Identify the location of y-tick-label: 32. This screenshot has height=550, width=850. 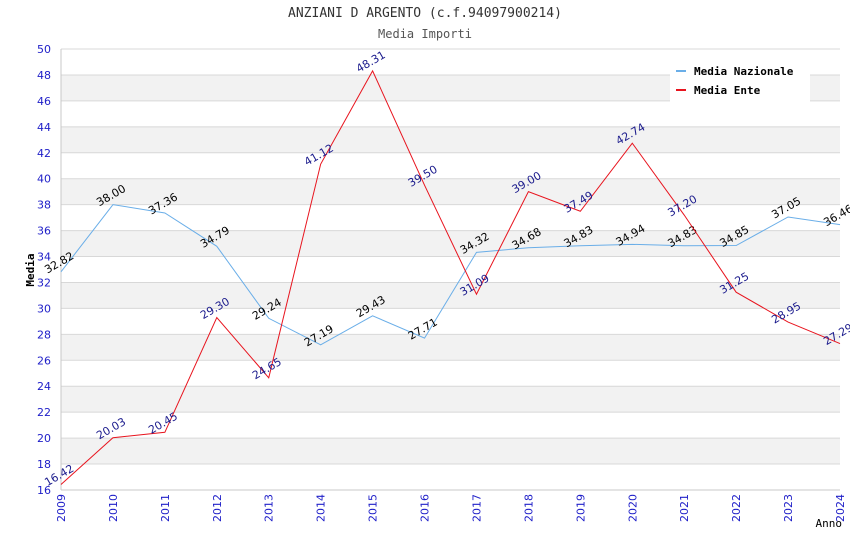
(44, 282).